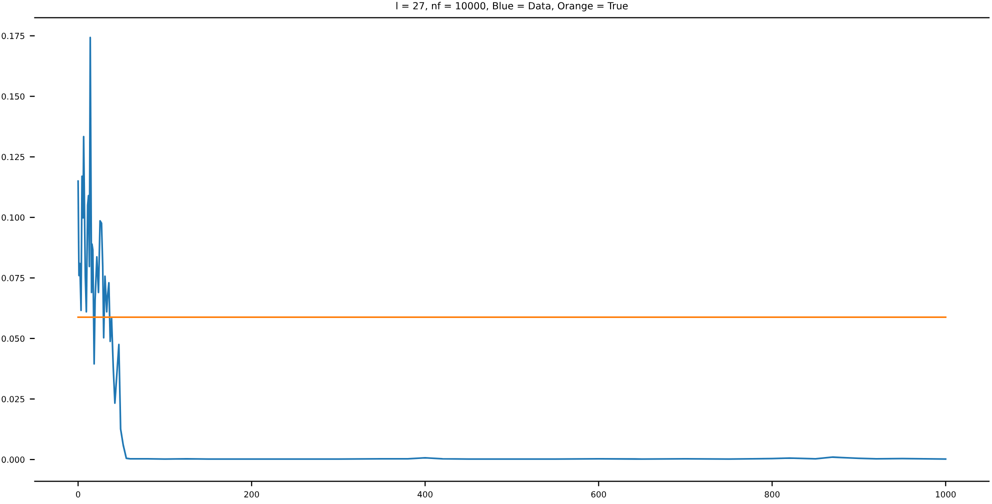 The image size is (992, 504). Describe the element at coordinates (13, 338) in the screenshot. I see `y-tick-label: 0.050` at that location.